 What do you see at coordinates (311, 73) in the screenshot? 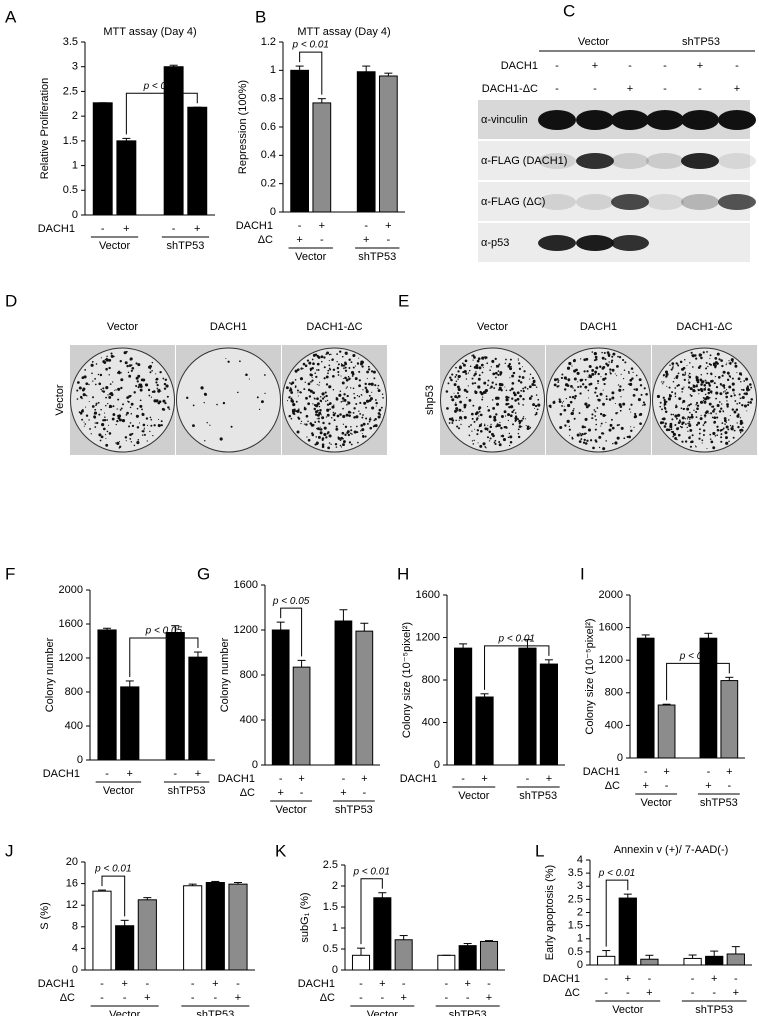
I see `significance-bracket` at bounding box center [311, 73].